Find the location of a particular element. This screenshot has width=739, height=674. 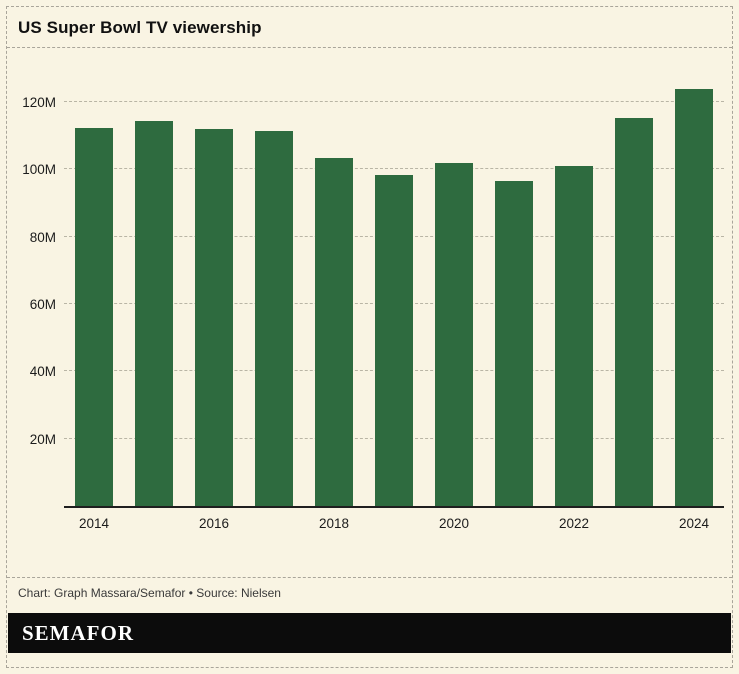

bar-2019 is located at coordinates (394, 340).